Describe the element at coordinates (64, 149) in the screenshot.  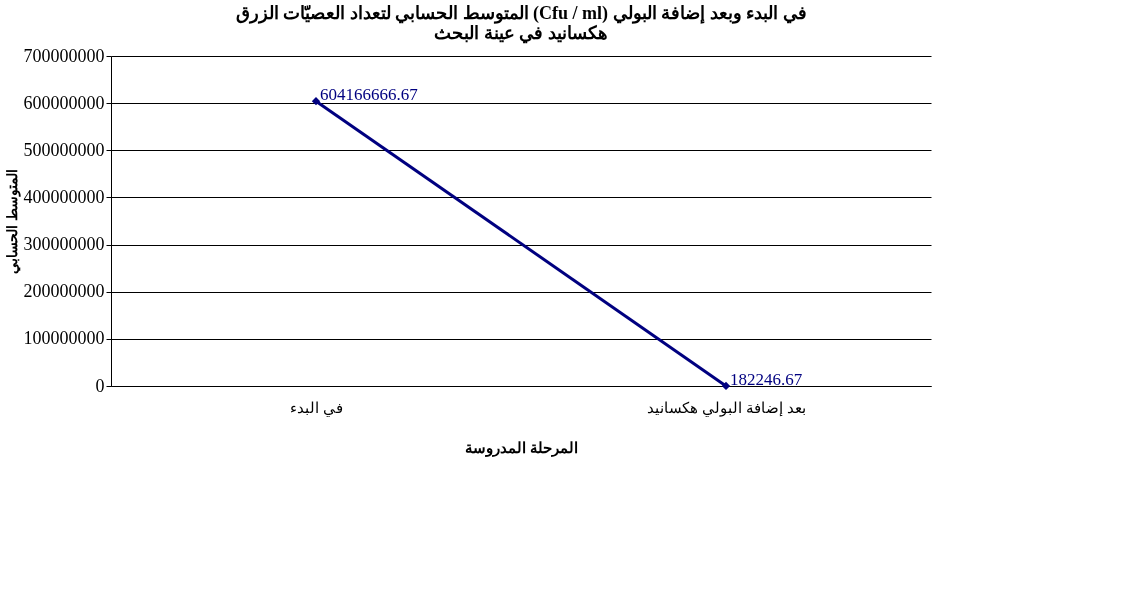
I see `y-tick-label: 500000000` at that location.